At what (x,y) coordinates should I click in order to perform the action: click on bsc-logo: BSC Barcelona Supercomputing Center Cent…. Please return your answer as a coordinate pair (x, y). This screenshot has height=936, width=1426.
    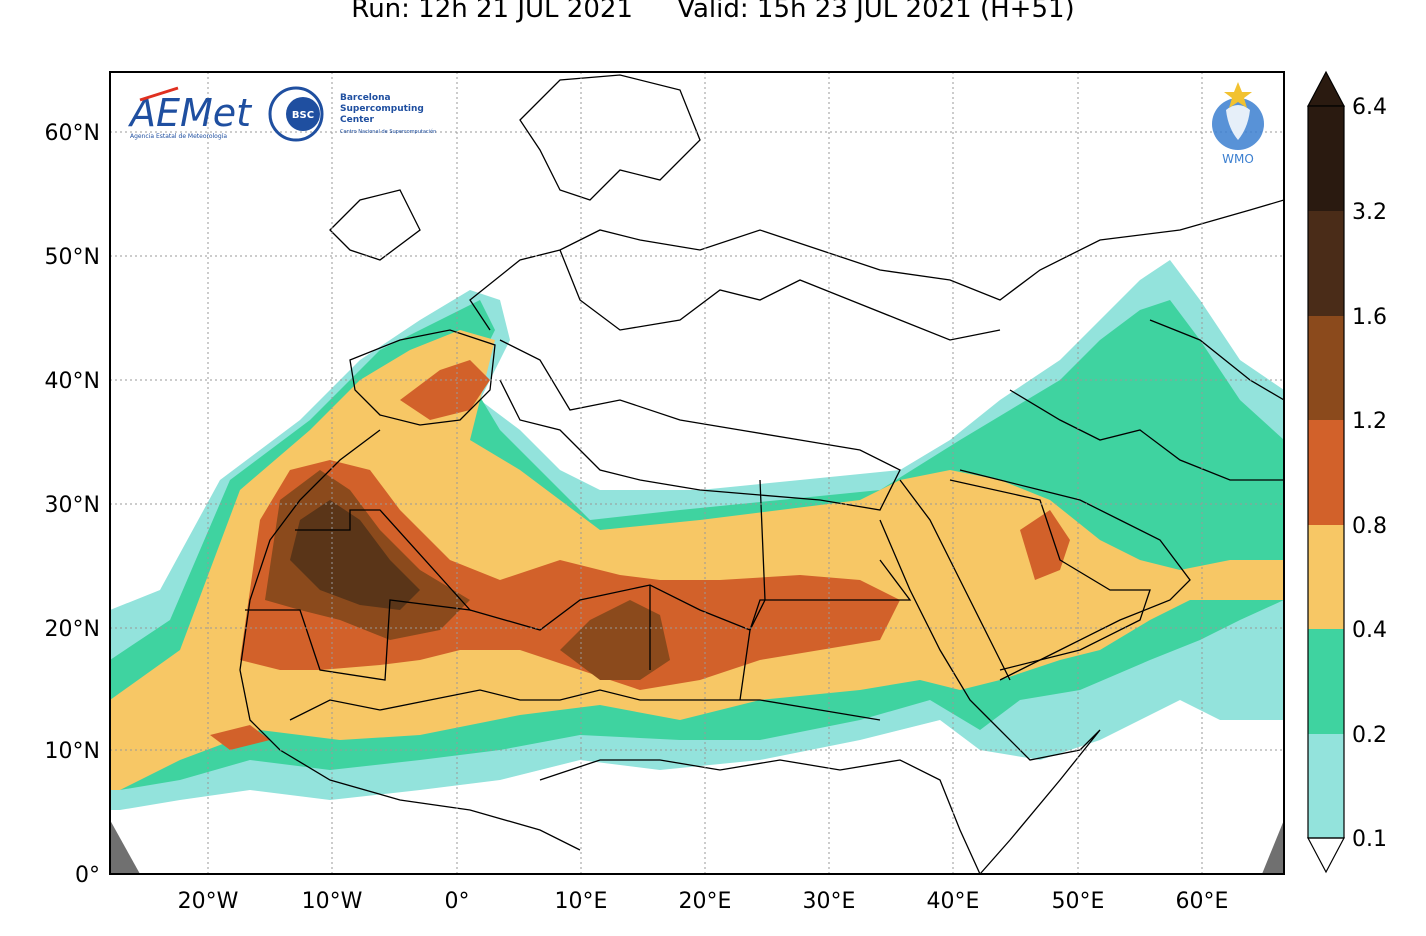
    Looking at the image, I should click on (352, 114).